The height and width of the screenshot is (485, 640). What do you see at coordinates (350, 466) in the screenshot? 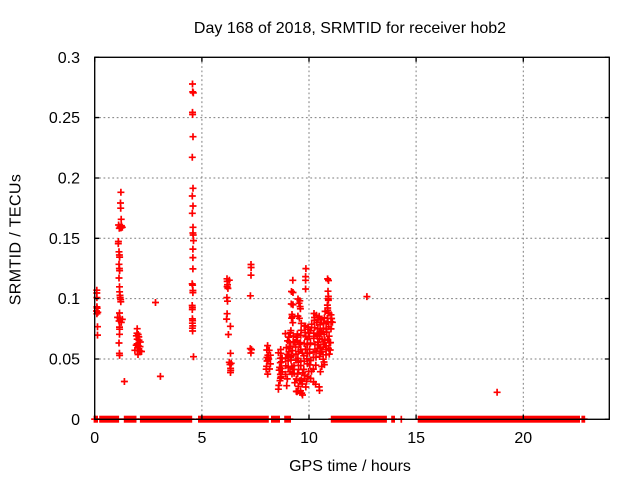
I see `svg-text: GPS time / hours` at bounding box center [350, 466].